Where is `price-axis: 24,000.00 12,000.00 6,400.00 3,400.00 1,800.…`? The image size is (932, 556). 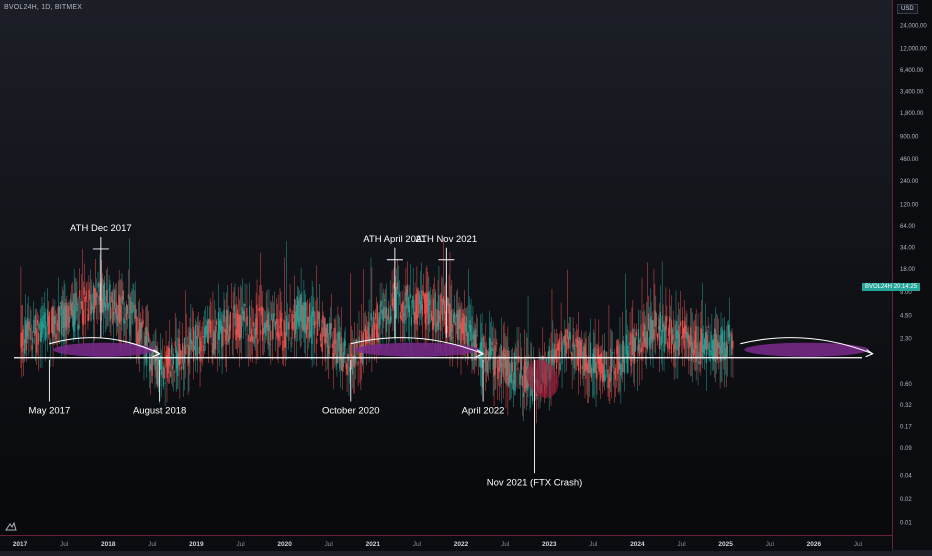
price-axis: 24,000.00 12,000.00 6,400.00 3,400.00 1,800.… is located at coordinates (912, 275).